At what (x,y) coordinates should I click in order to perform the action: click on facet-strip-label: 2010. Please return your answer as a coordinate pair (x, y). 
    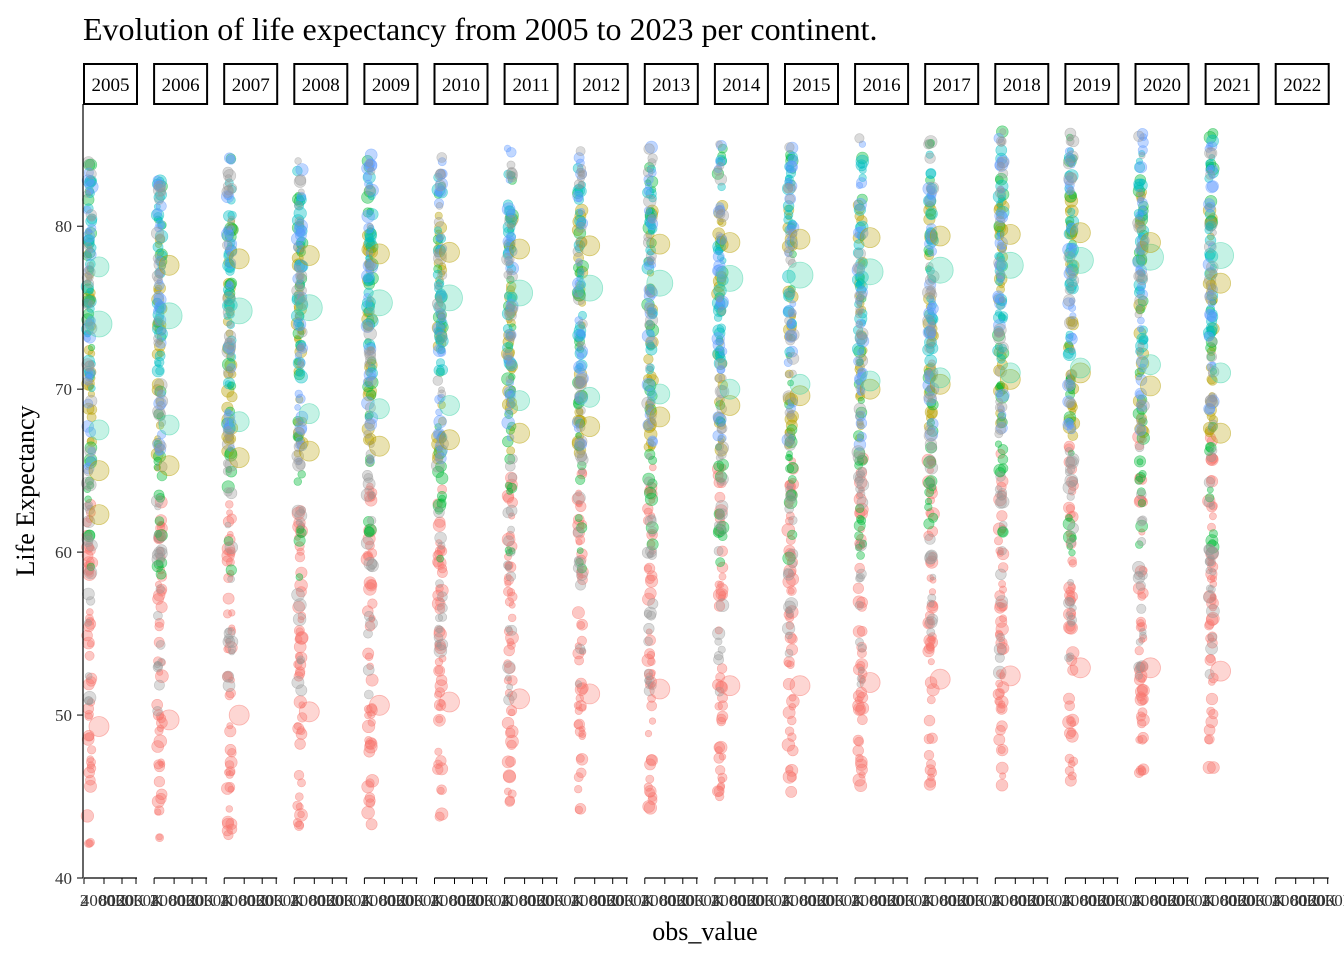
    Looking at the image, I should click on (461, 85).